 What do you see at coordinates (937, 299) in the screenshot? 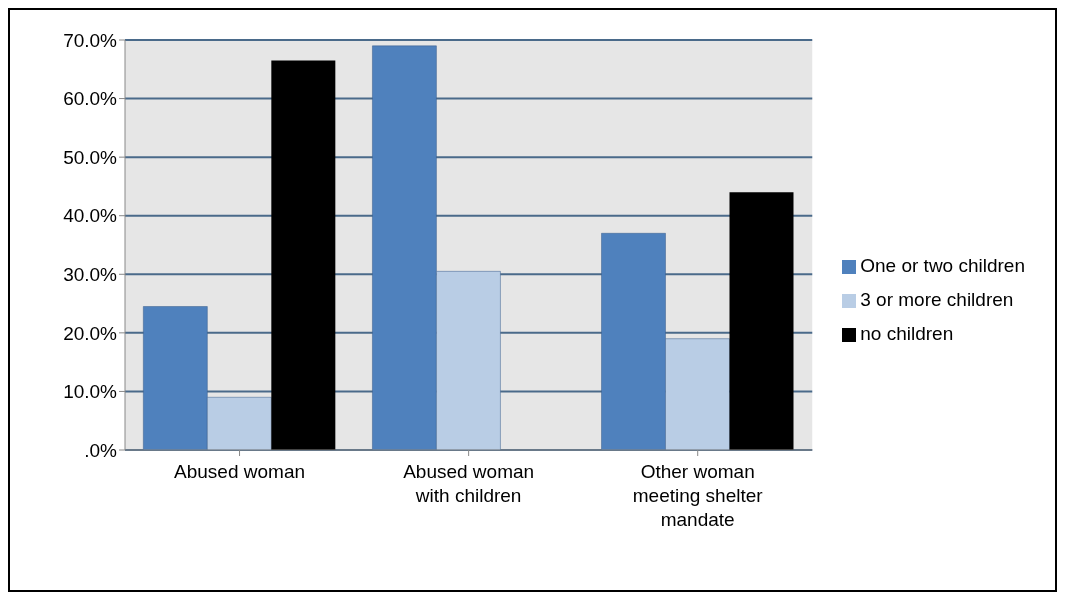
I see `legend-label: 3 or more children` at bounding box center [937, 299].